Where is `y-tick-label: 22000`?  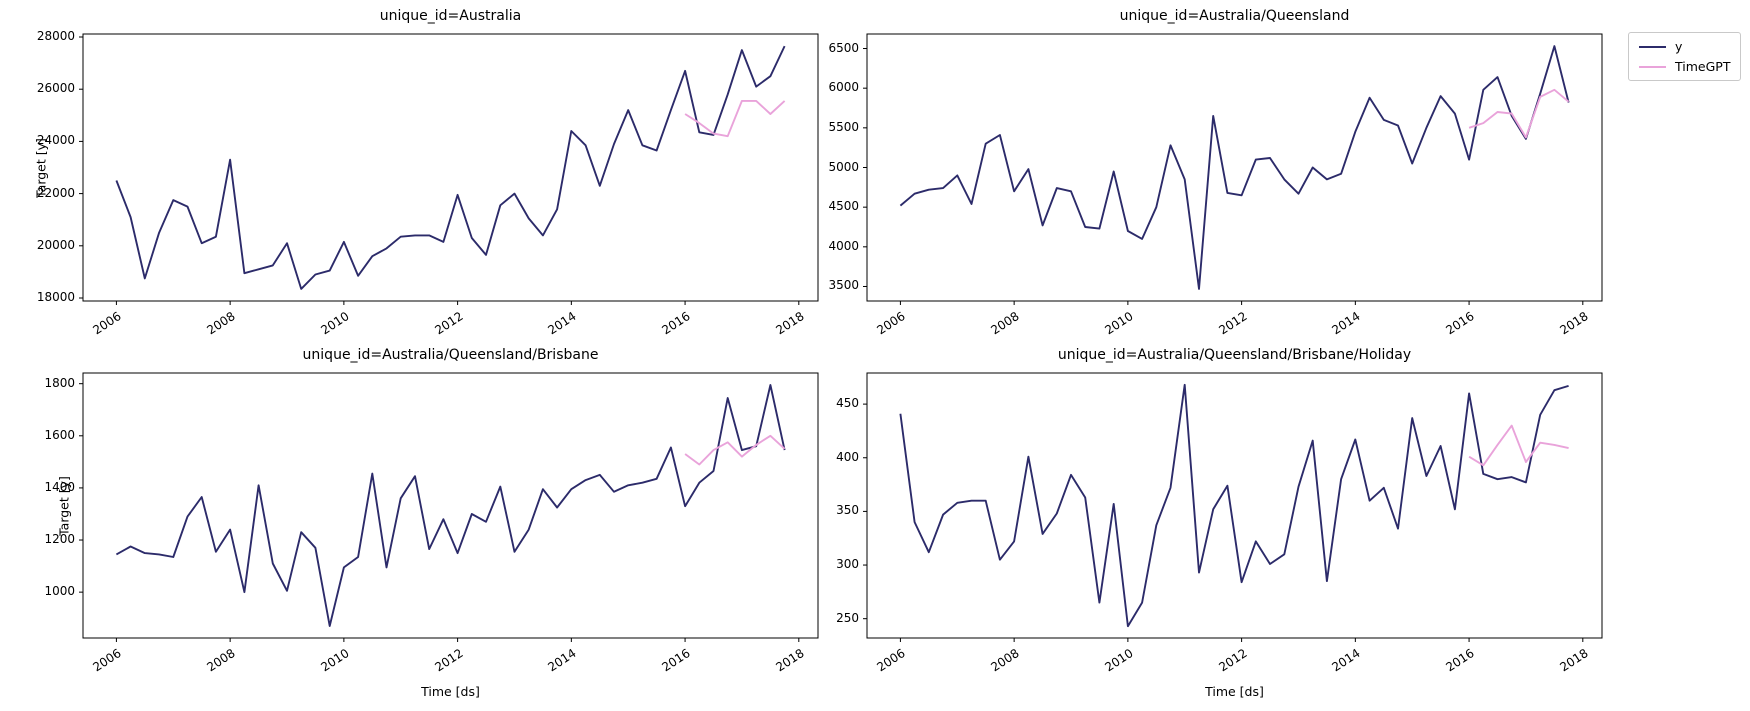
y-tick-label: 22000 is located at coordinates (55, 192).